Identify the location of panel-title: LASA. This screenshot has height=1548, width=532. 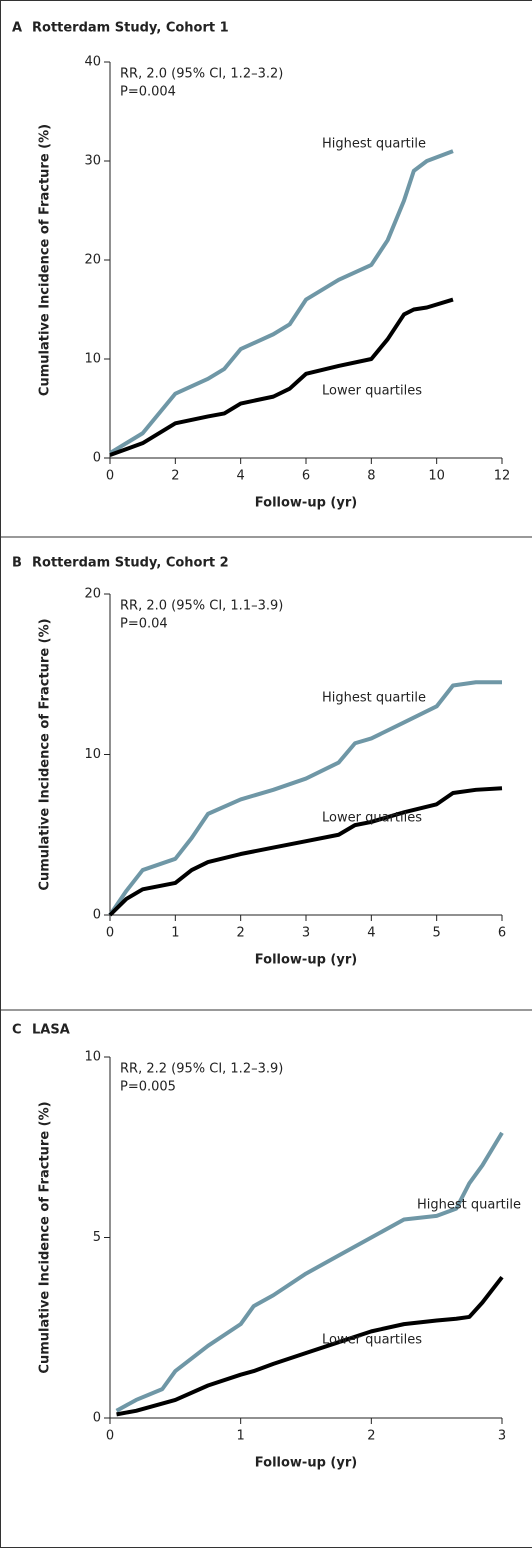
(51, 1030).